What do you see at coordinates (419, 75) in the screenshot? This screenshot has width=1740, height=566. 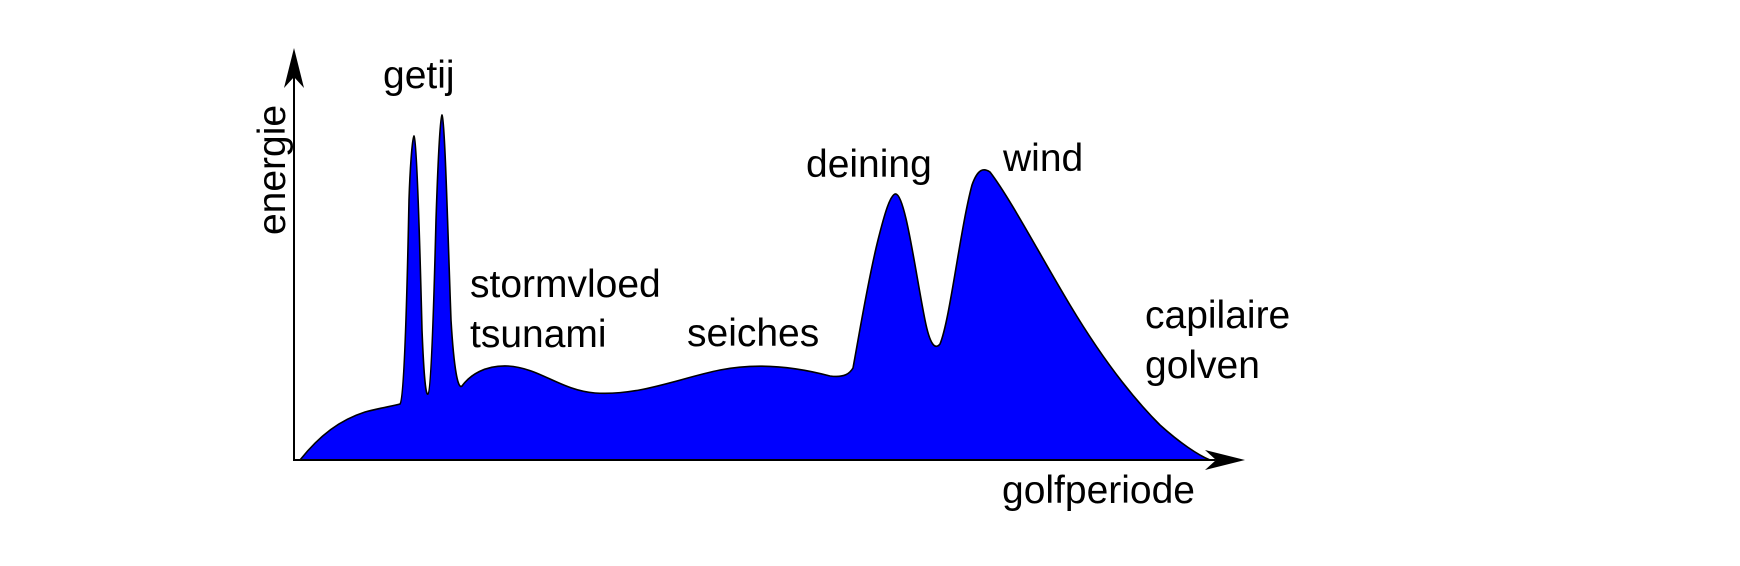 I see `label-getij: getij` at bounding box center [419, 75].